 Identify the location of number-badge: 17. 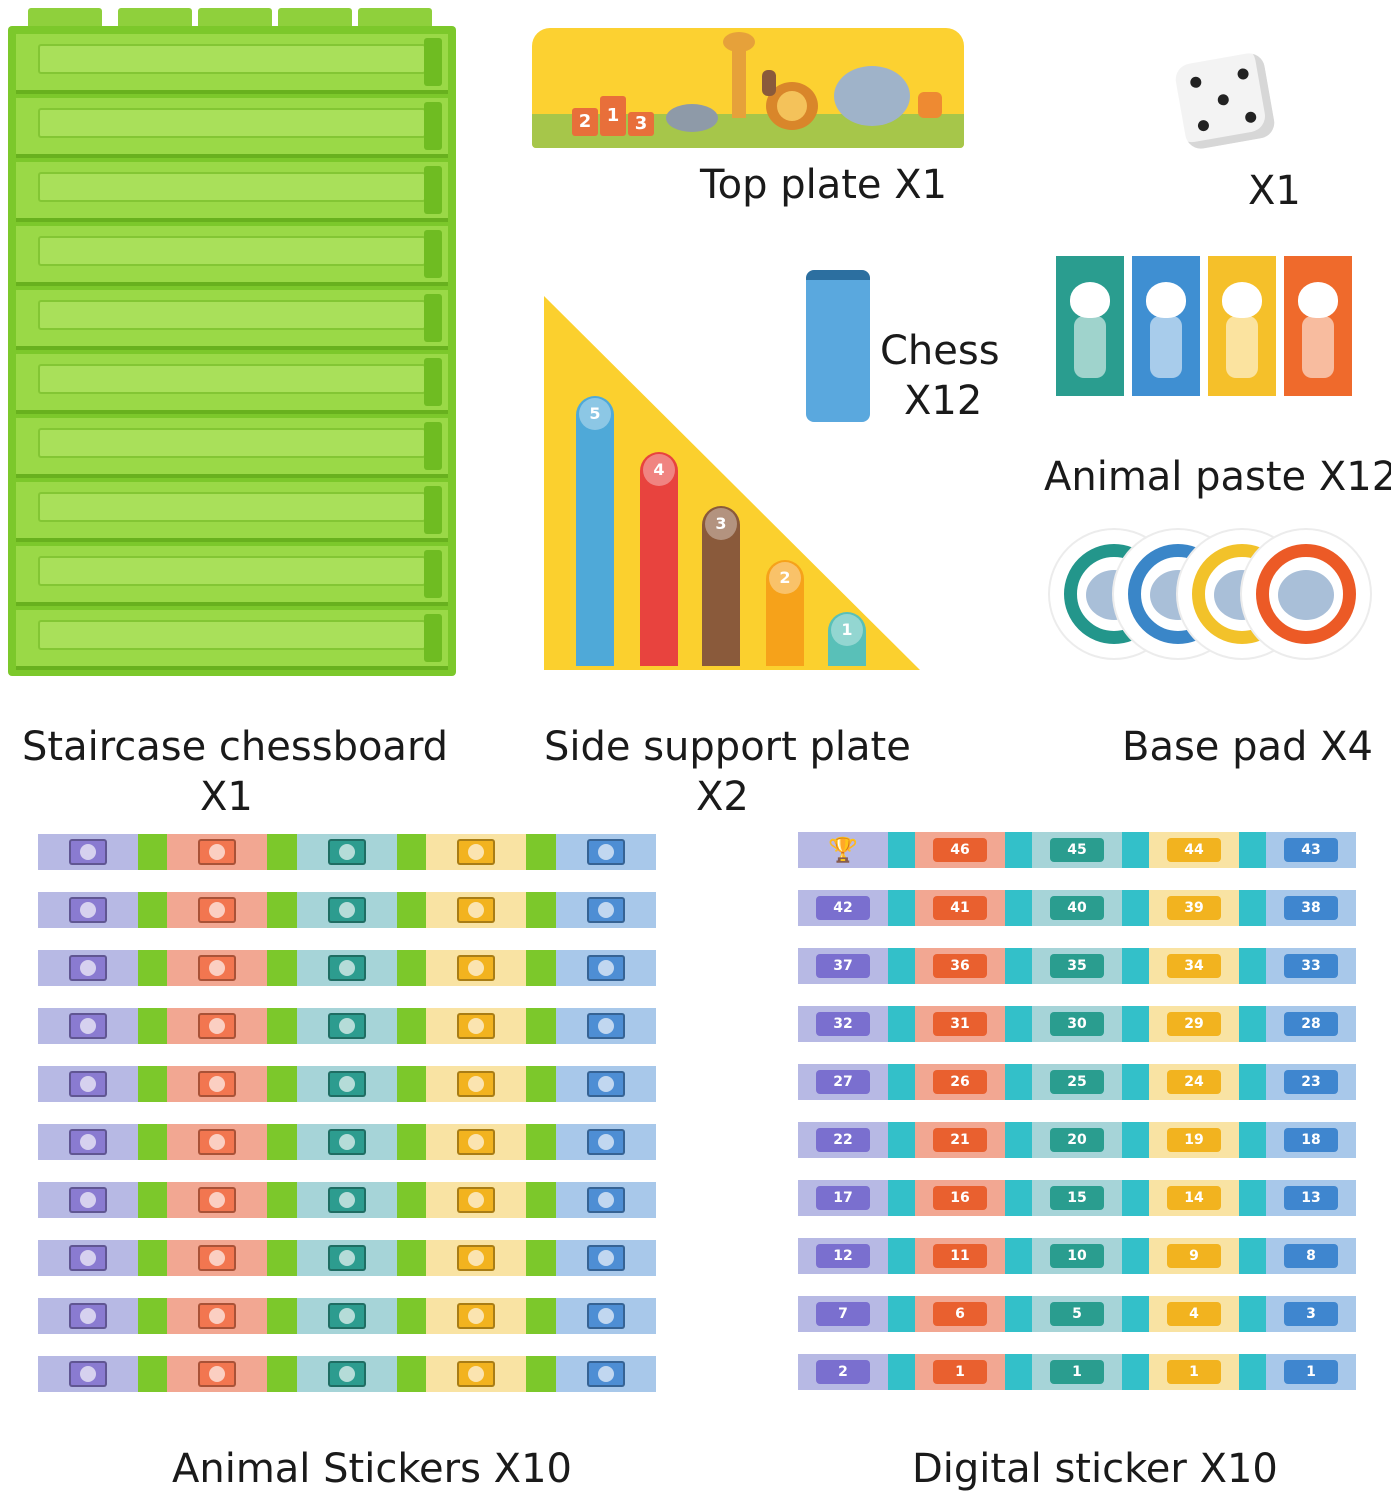
(843, 1198).